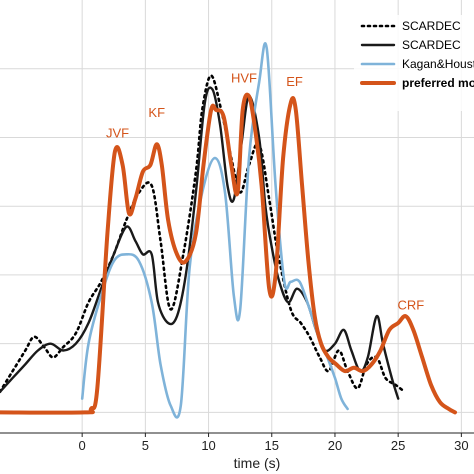 Image resolution: width=474 pixels, height=474 pixels. Describe the element at coordinates (257, 463) in the screenshot. I see `x-axis-label: time (s)` at that location.